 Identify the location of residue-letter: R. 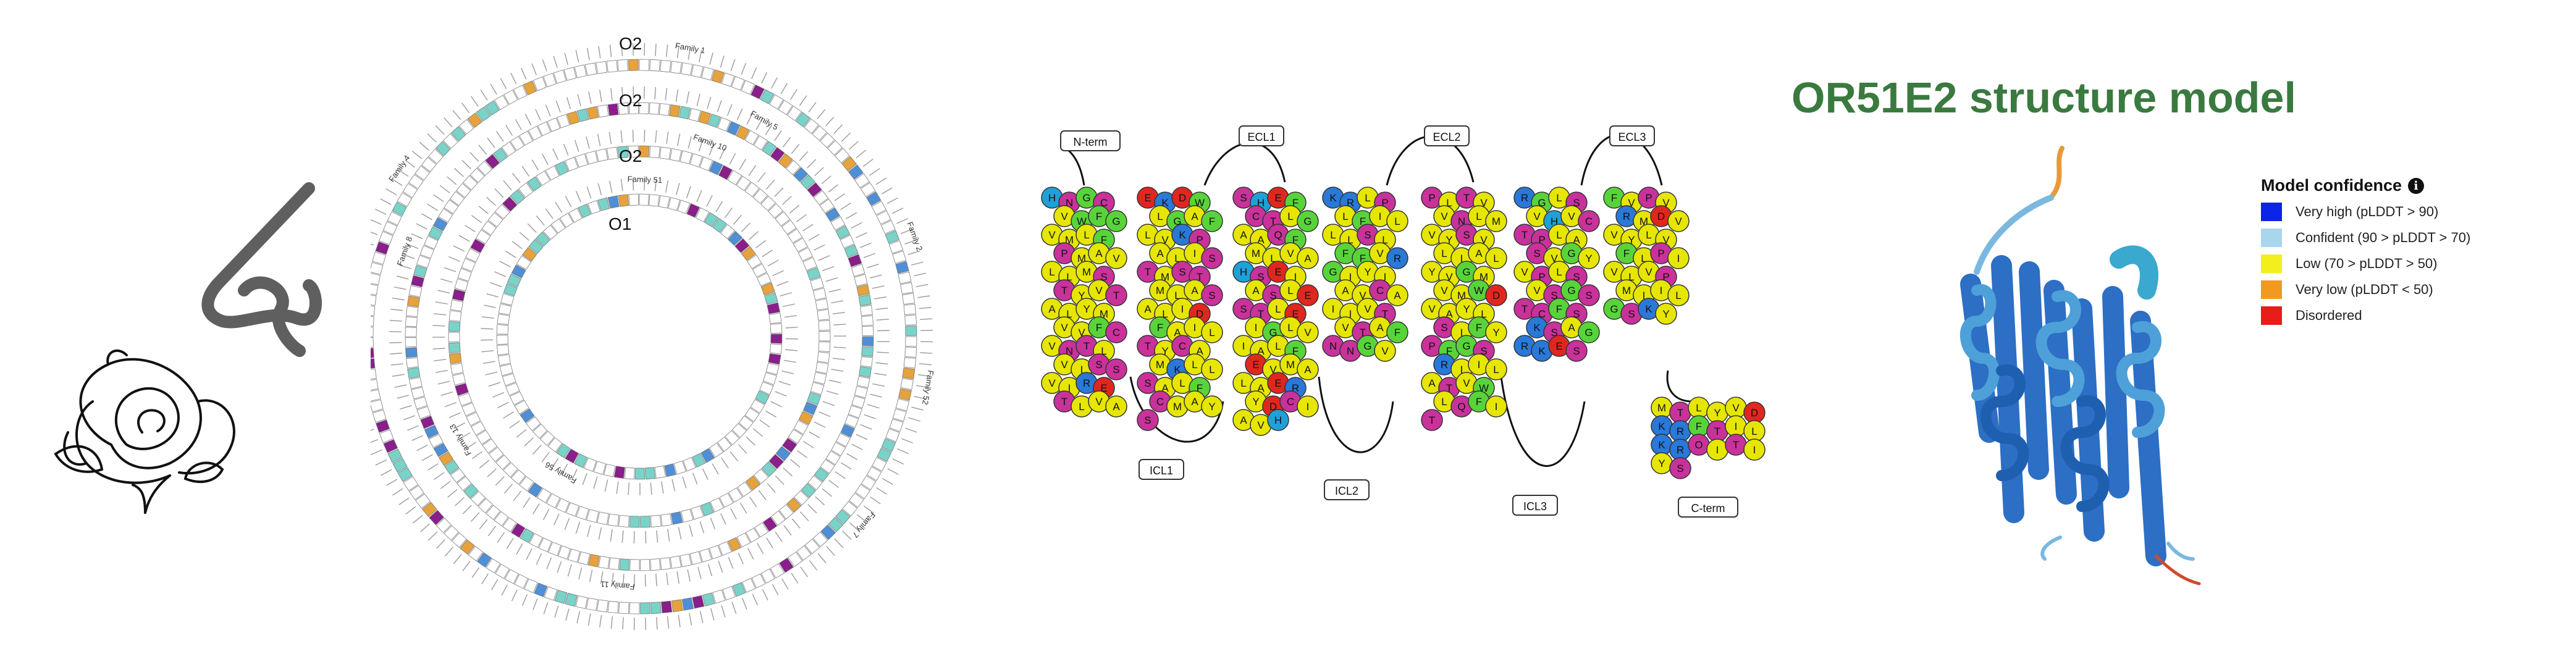
(1086, 383).